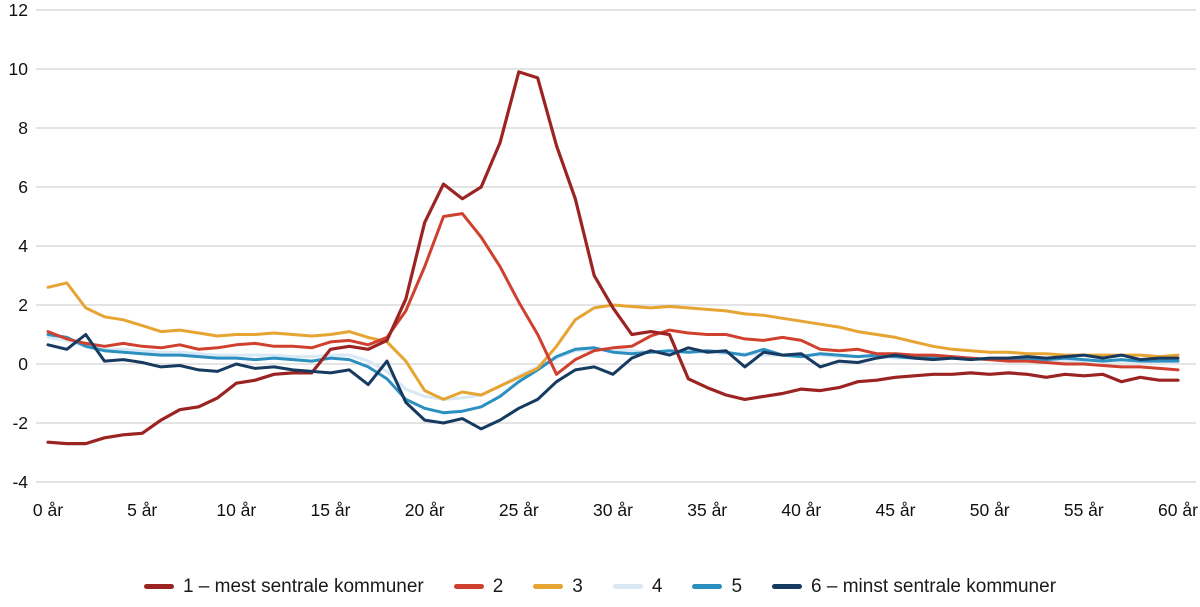 This screenshot has width=1200, height=607. What do you see at coordinates (23, 246) in the screenshot?
I see `y-axis-label: 4` at bounding box center [23, 246].